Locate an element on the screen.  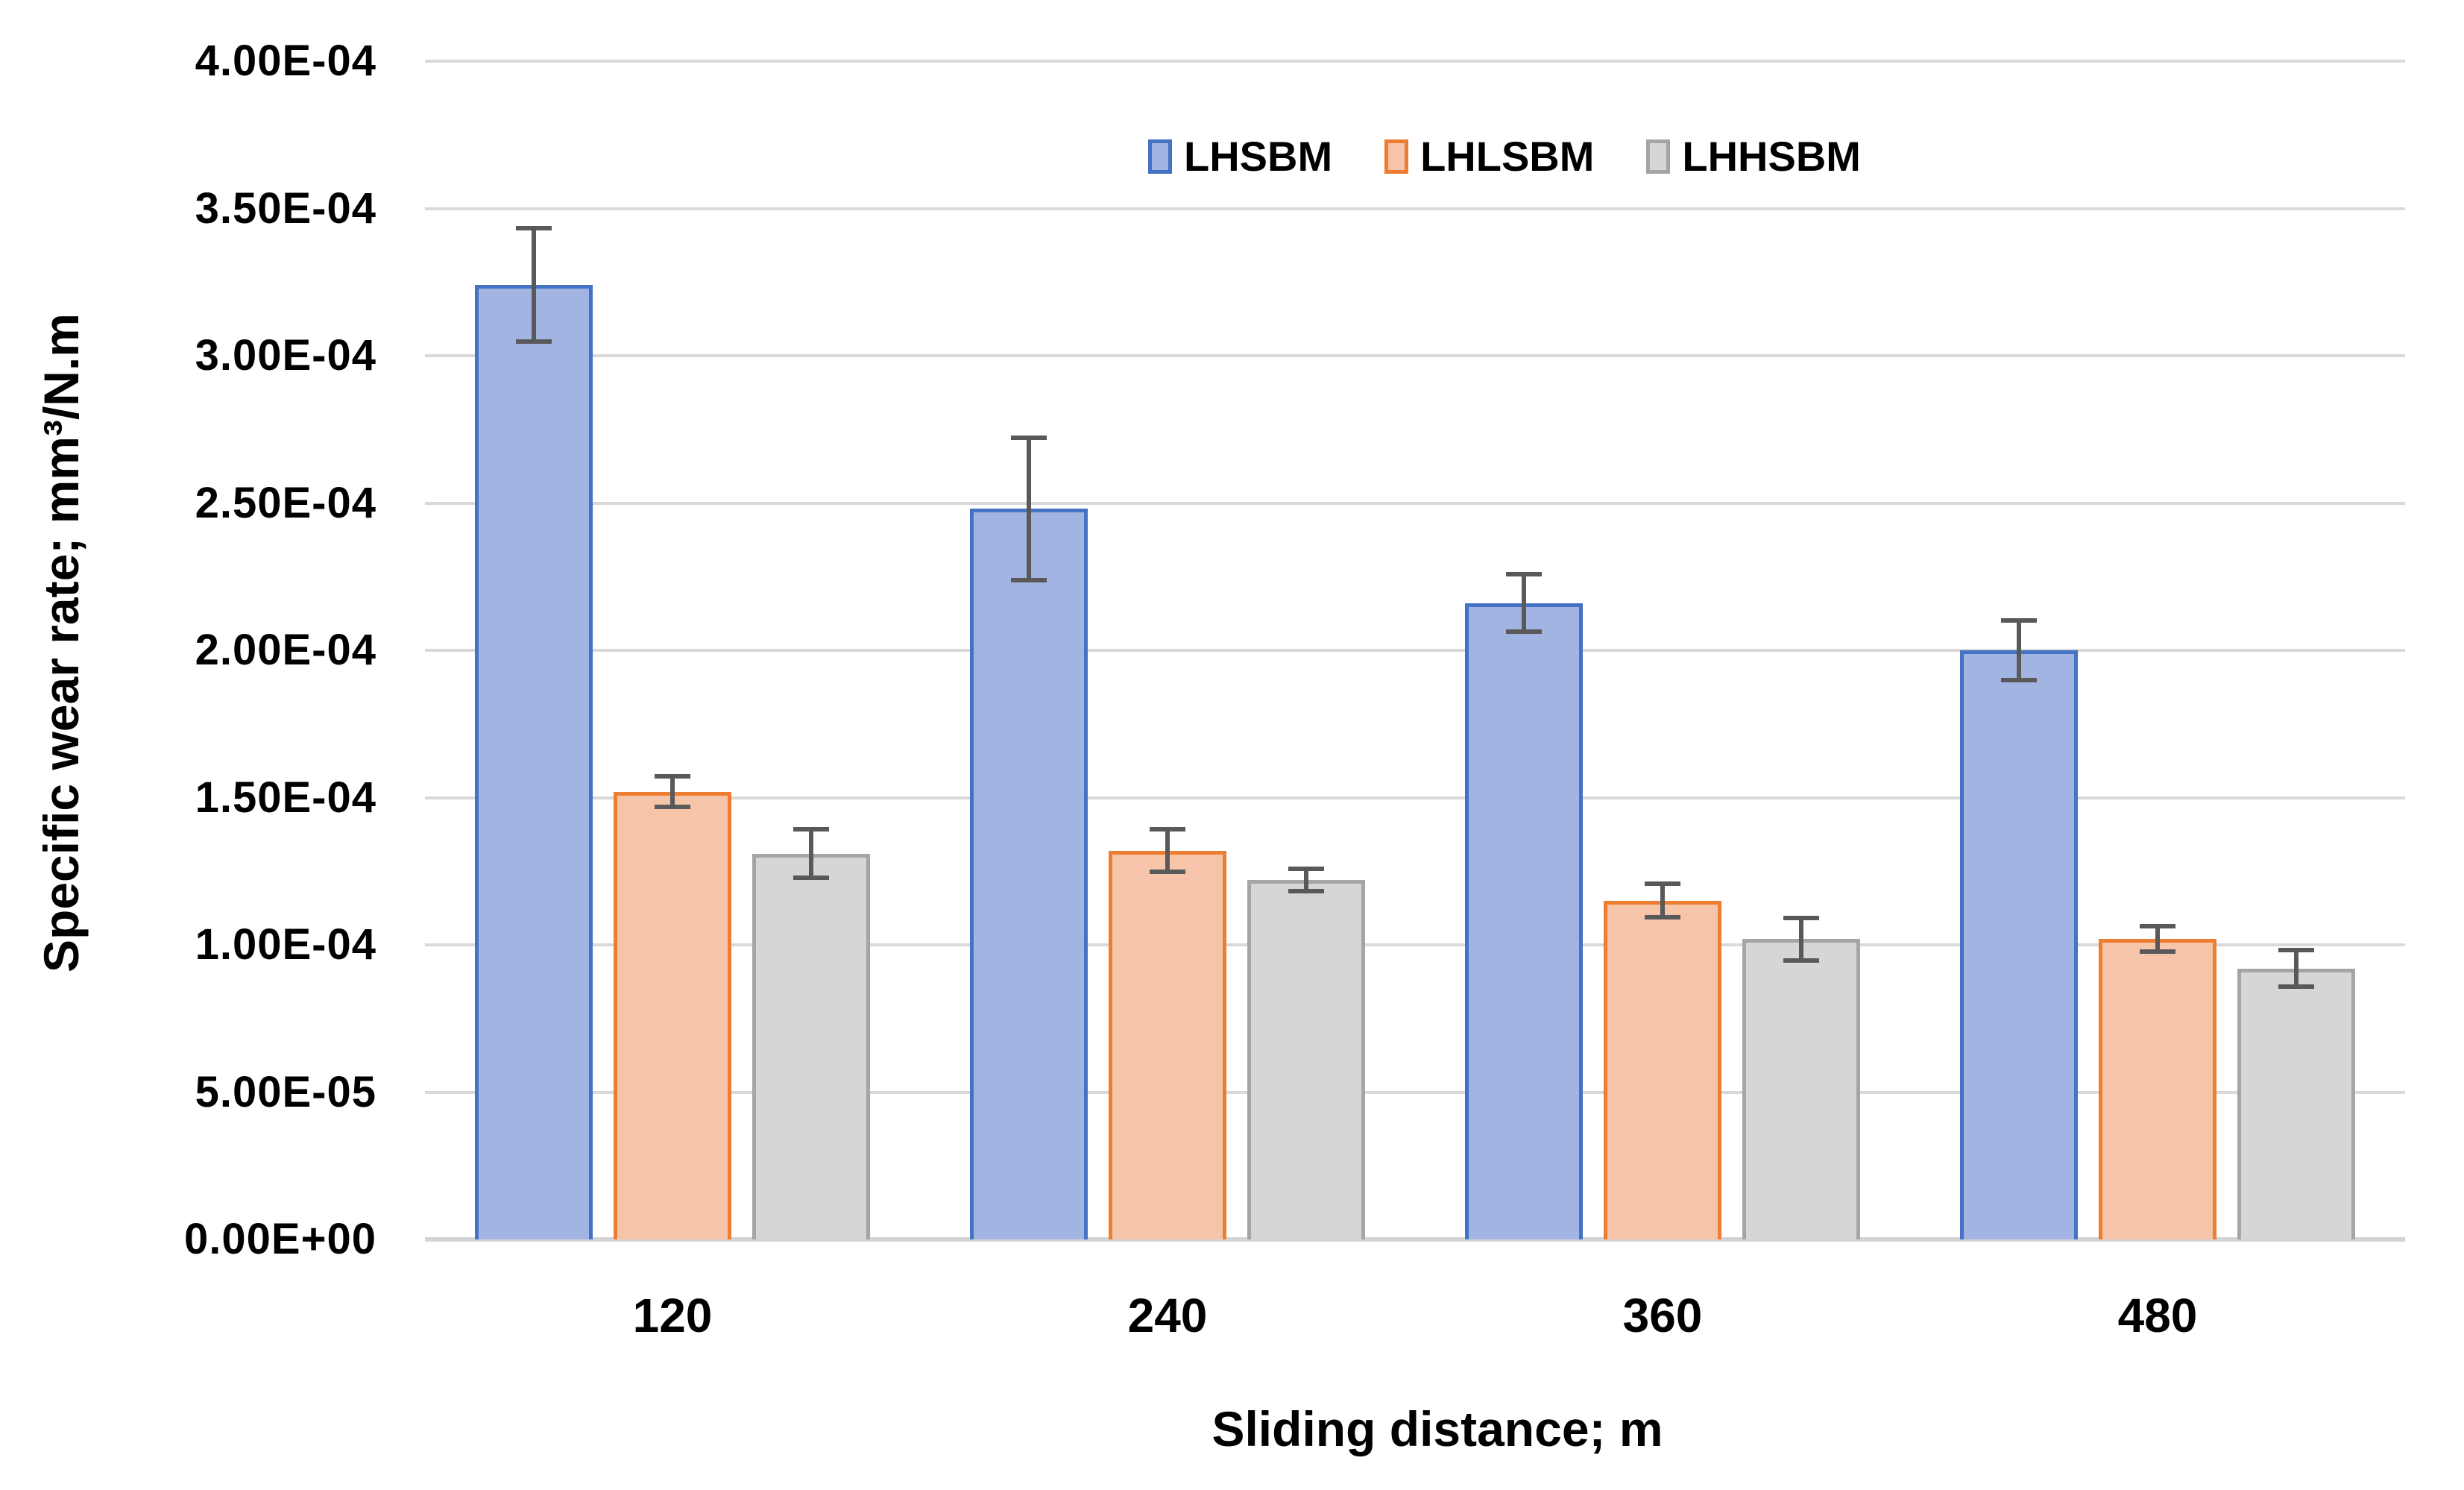
x-axis-tick-label: 480 is located at coordinates (2157, 1315).